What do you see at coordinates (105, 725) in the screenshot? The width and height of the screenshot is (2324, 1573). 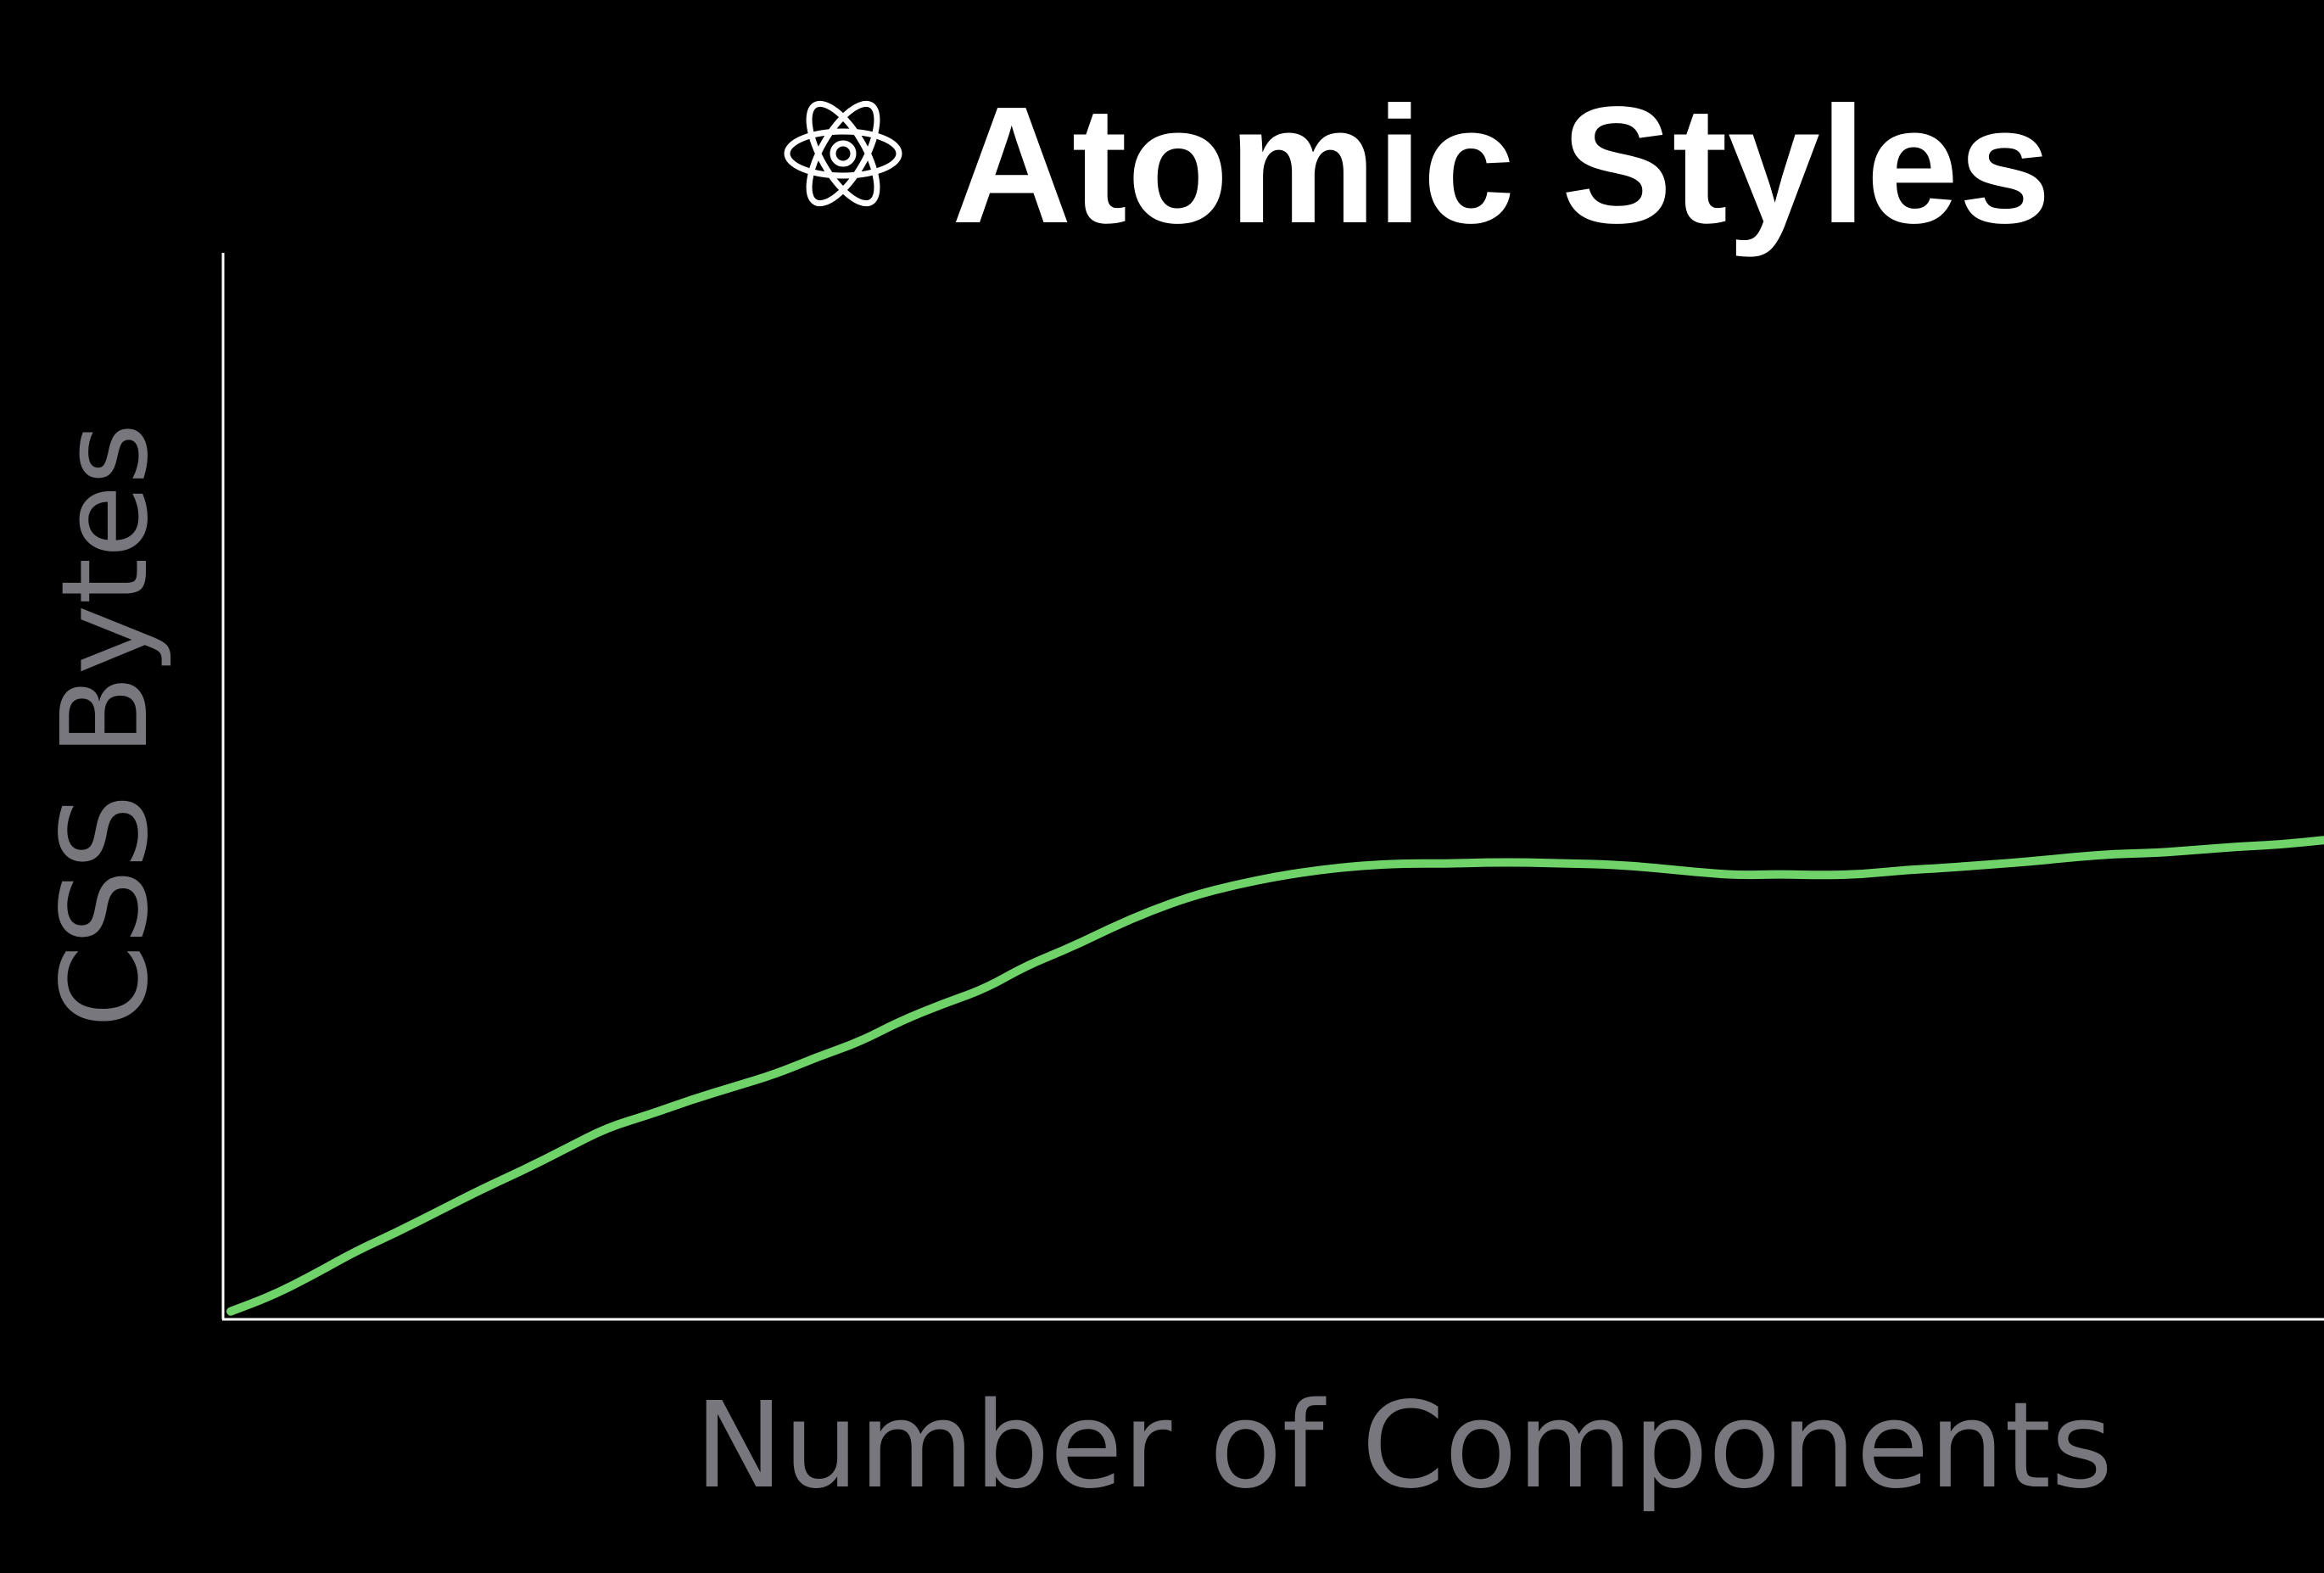 I see `y-axis-label: CSS Bytes` at bounding box center [105, 725].